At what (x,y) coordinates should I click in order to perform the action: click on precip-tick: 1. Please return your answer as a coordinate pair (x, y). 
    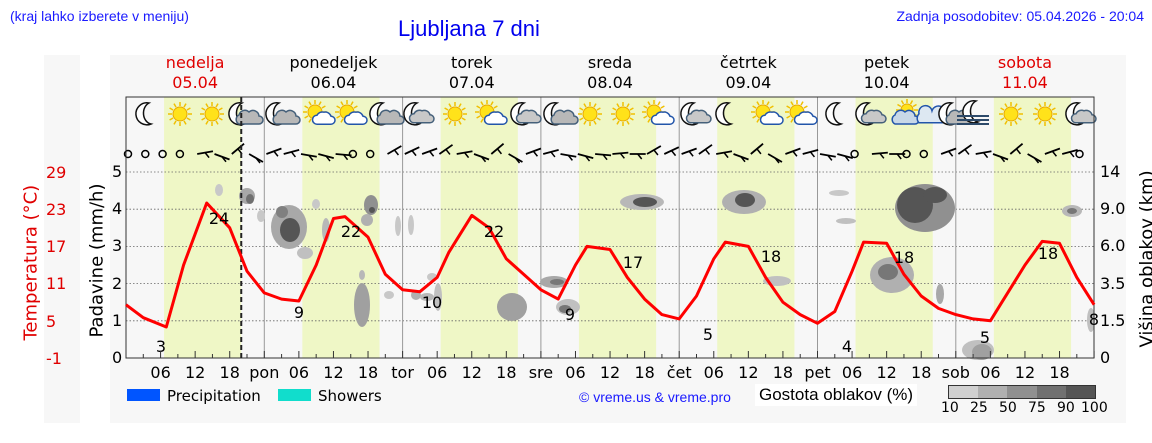
    Looking at the image, I should click on (117, 320).